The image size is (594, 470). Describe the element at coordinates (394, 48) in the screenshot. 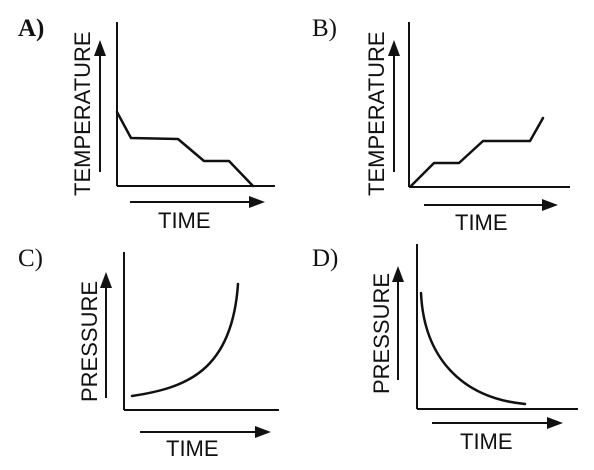

I see `panel-b-y-arrowhead` at that location.